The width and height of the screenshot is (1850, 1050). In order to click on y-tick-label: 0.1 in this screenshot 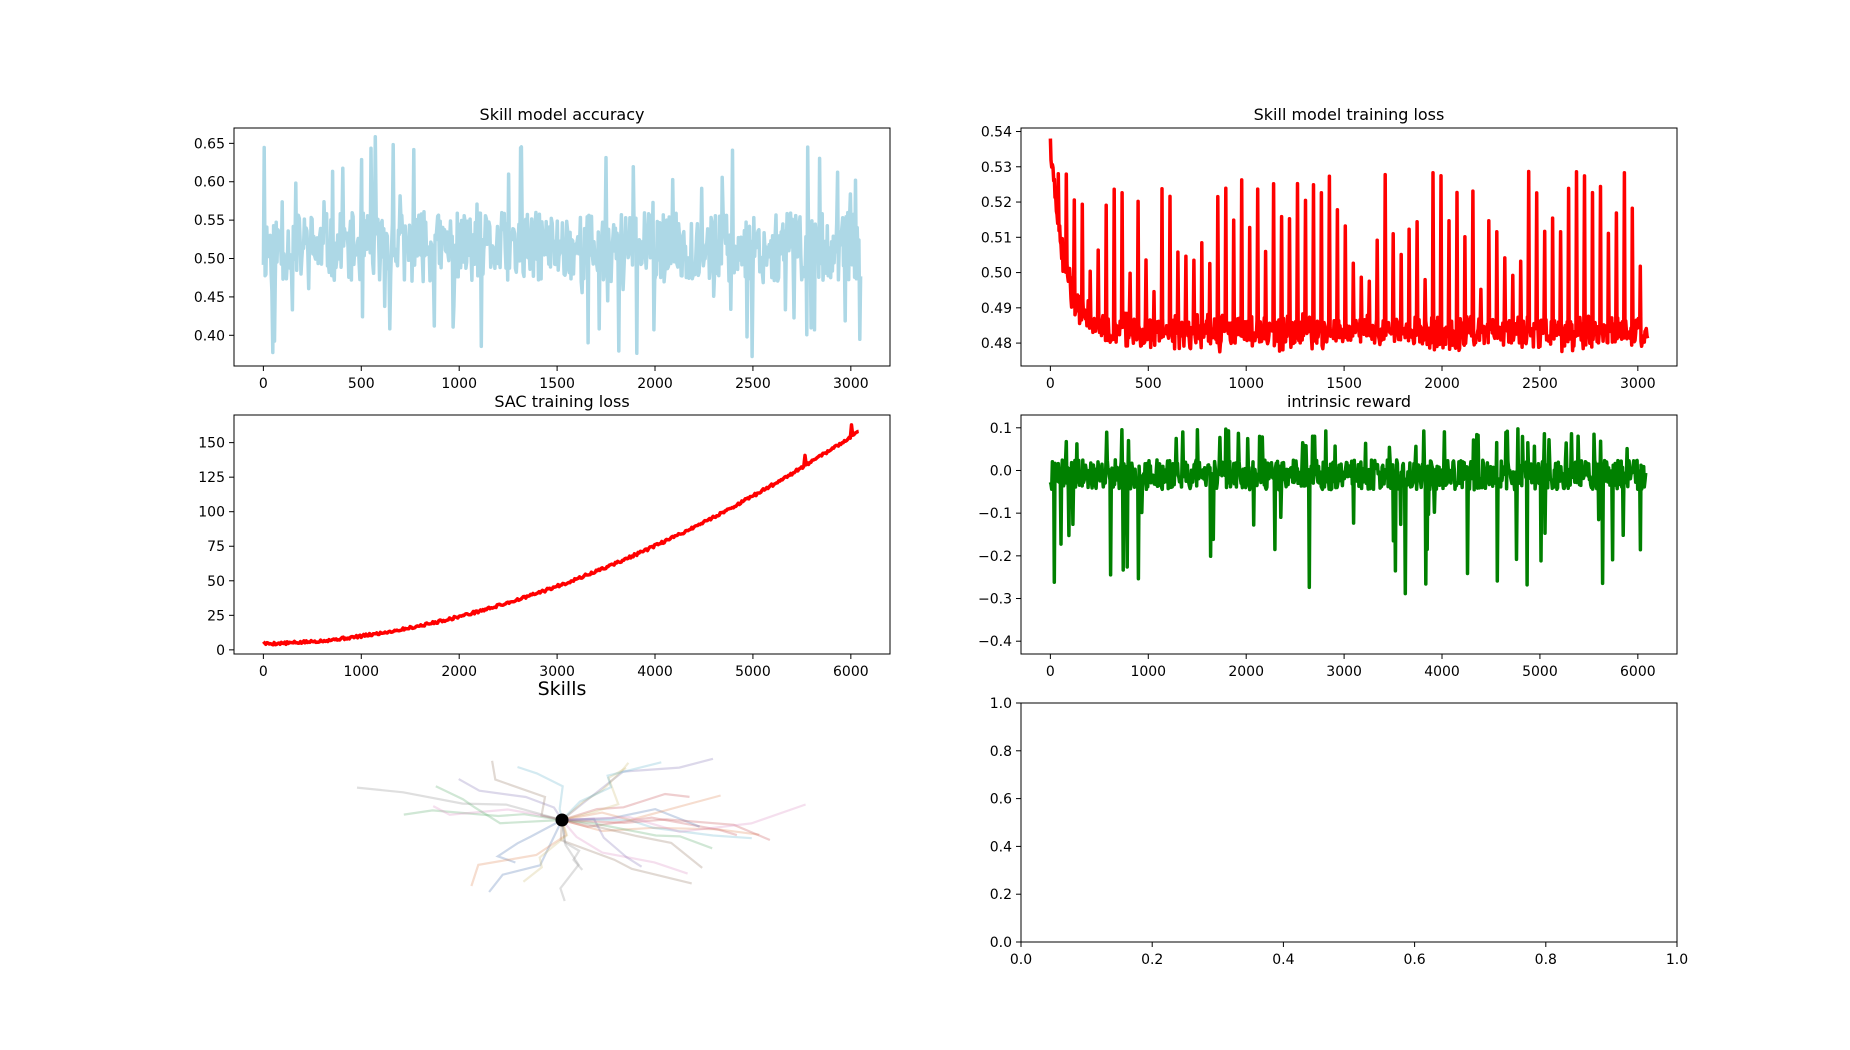, I will do `click(1001, 429)`.